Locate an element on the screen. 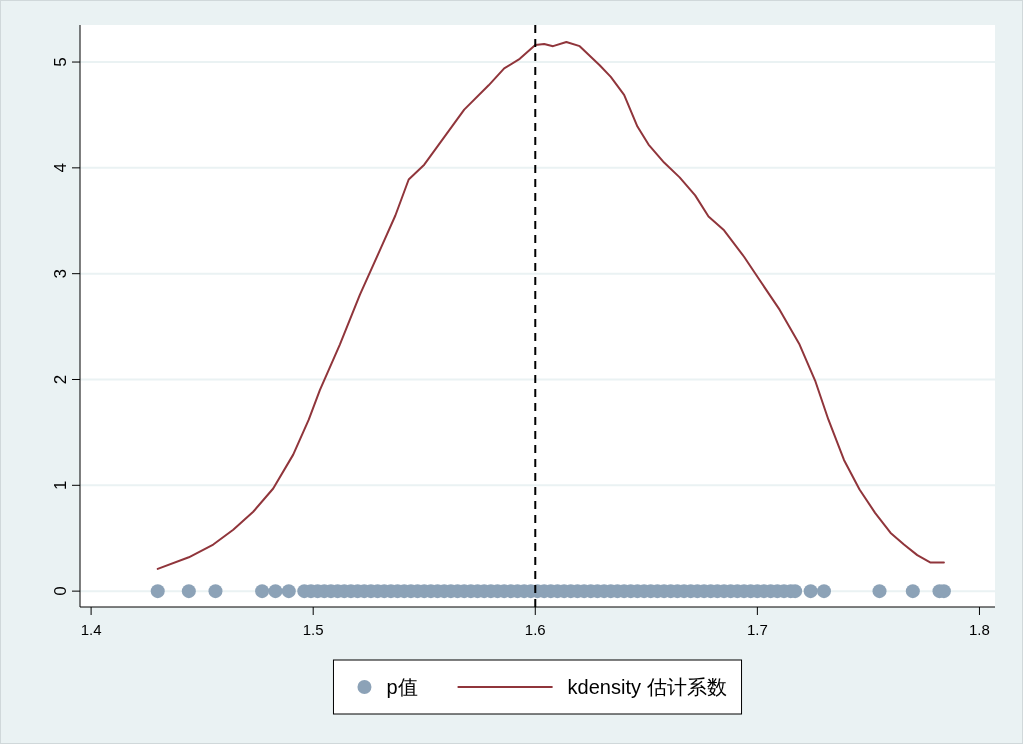  y-tick-label: 0 is located at coordinates (60, 591).